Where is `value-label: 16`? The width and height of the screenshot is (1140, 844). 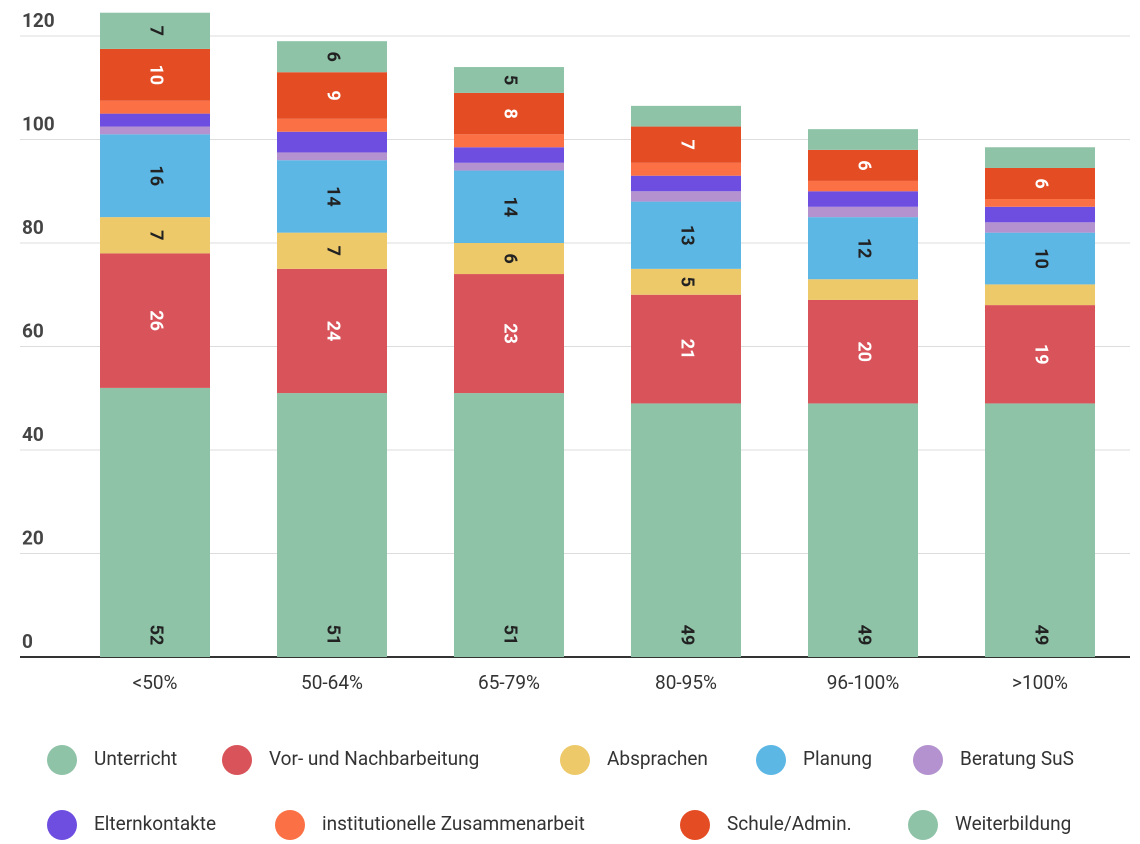 value-label: 16 is located at coordinates (155, 175).